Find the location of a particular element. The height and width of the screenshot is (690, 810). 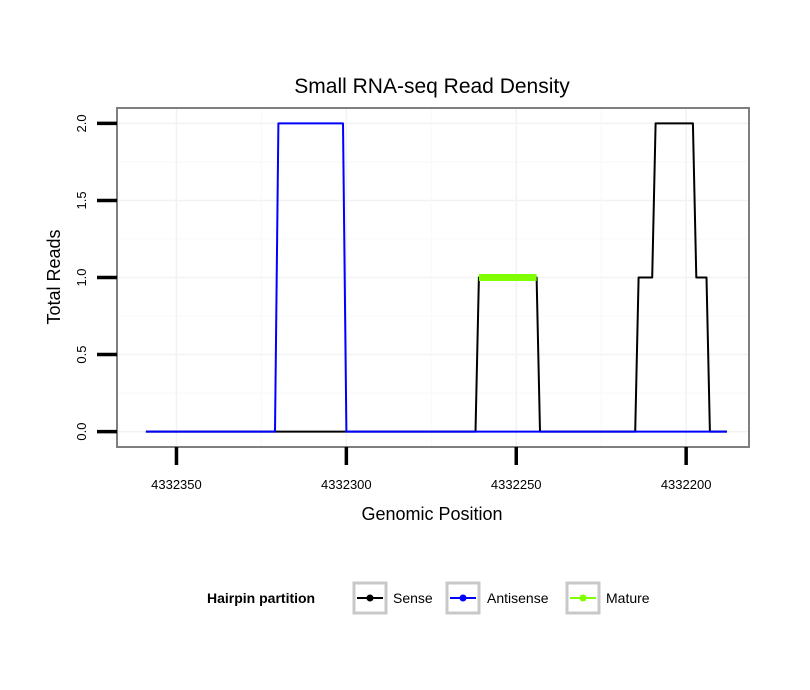

legend-item-sense: Sense is located at coordinates (392, 598).